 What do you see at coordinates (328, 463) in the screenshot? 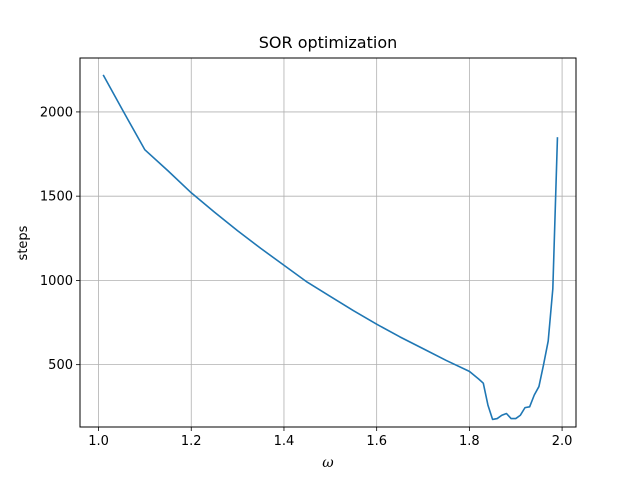
I see `x-axis-label: ω` at bounding box center [328, 463].